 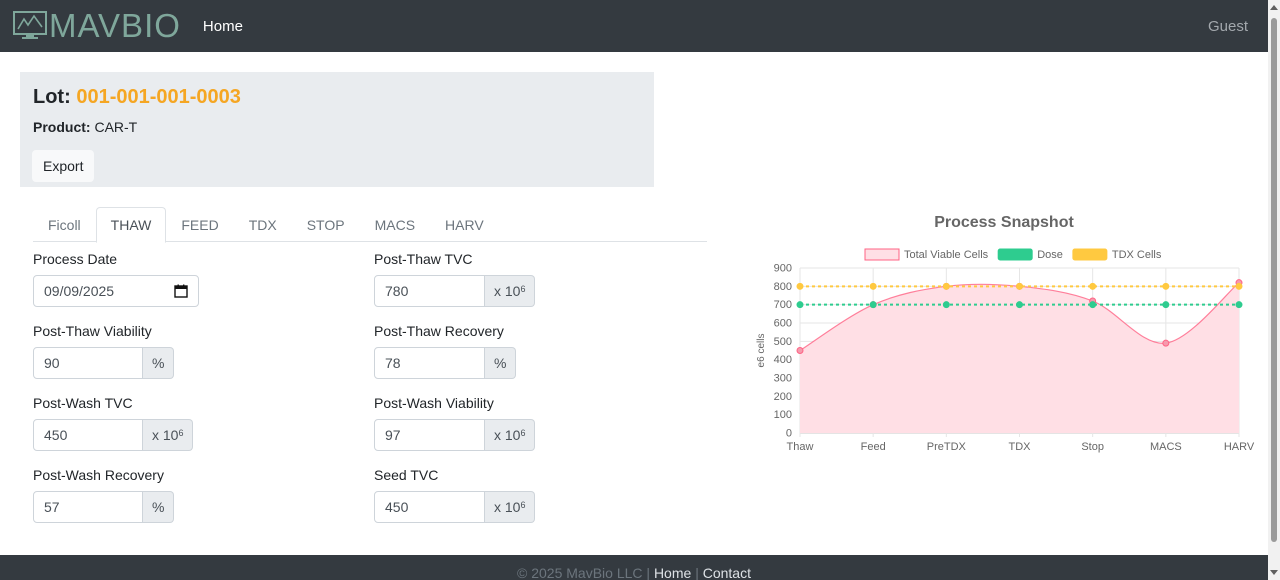 I want to click on y-tick-label: 300, so click(x=783, y=379).